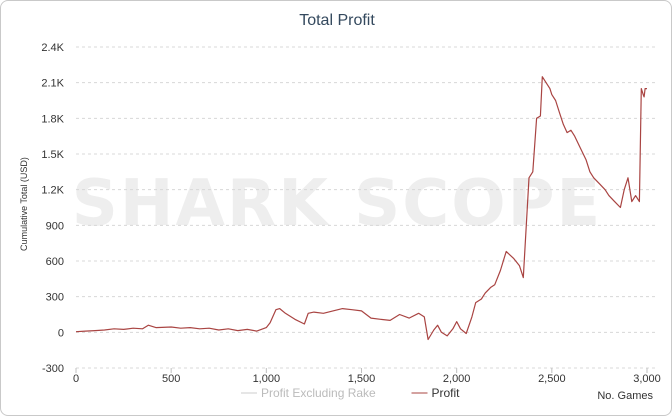 The image size is (672, 416). I want to click on y-axis-ticks: -300 0 300 600 900 1.2K 1.5K 1.8K 2.1K 2.4K, so click(52, 208).